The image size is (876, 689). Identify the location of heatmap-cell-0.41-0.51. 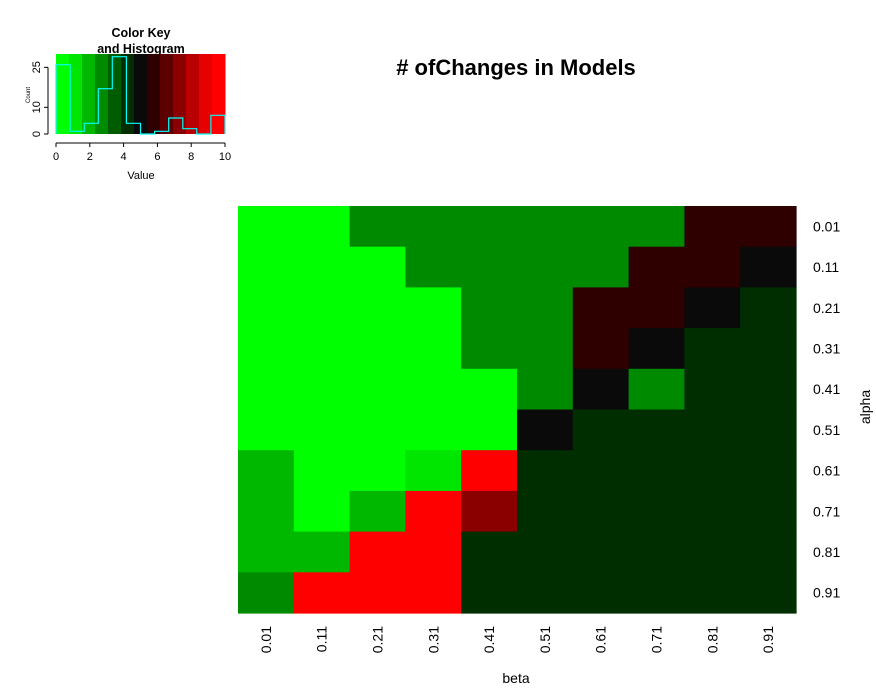
(545, 389).